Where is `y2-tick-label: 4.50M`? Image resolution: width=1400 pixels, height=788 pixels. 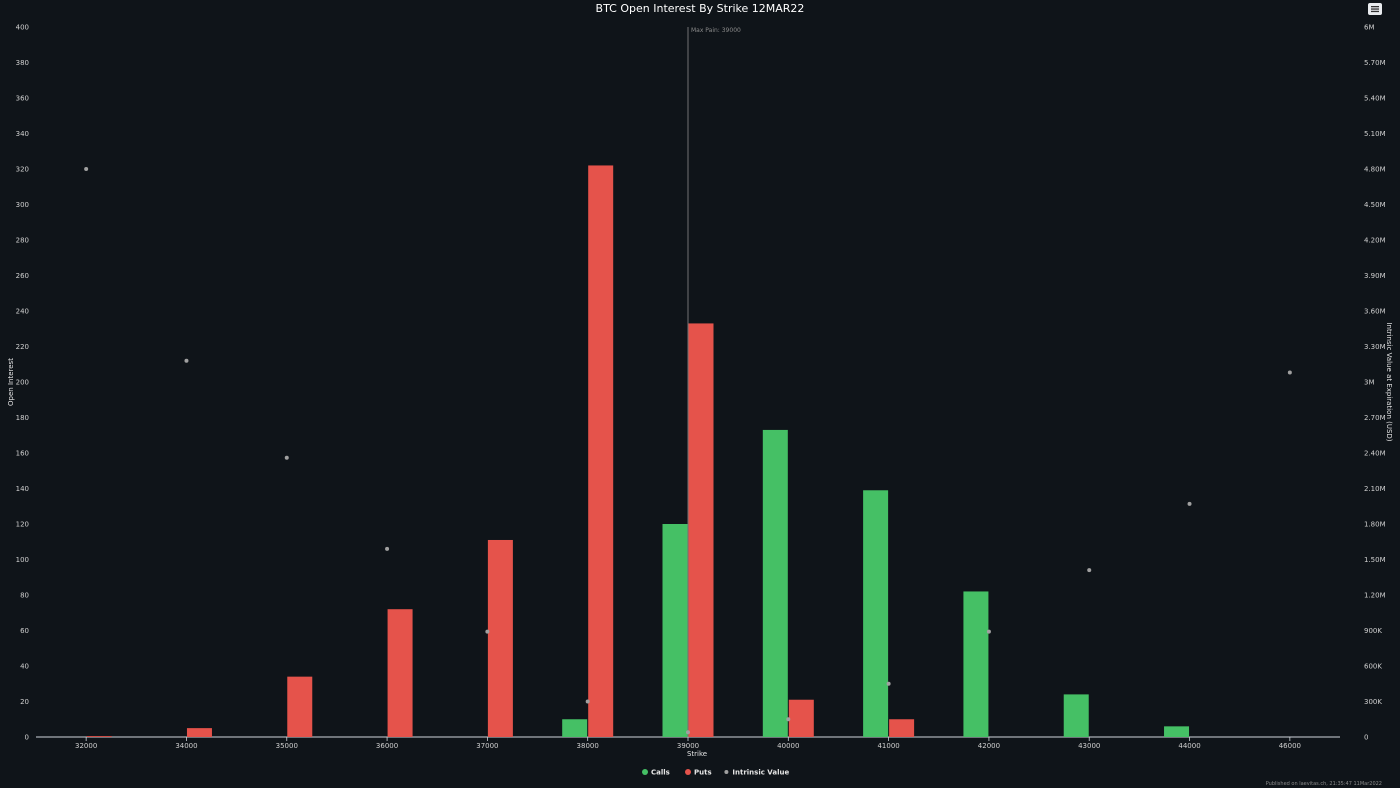
y2-tick-label: 4.50M is located at coordinates (1375, 205).